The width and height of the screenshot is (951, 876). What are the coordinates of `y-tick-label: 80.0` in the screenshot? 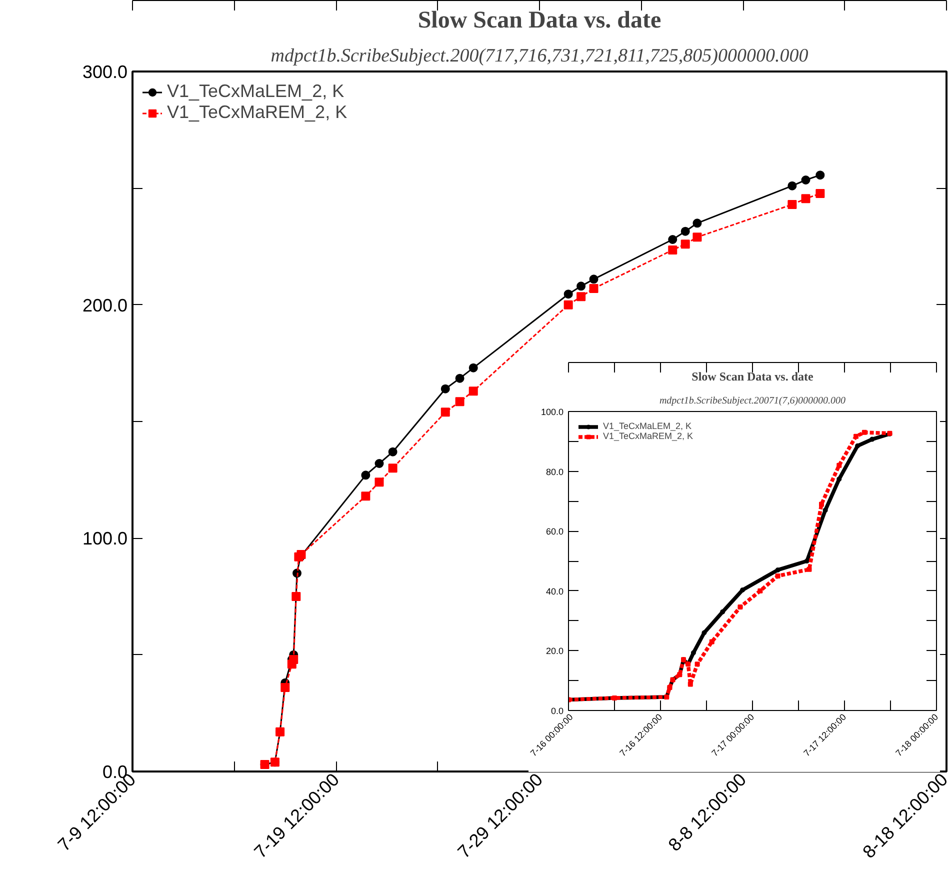 It's located at (555, 471).